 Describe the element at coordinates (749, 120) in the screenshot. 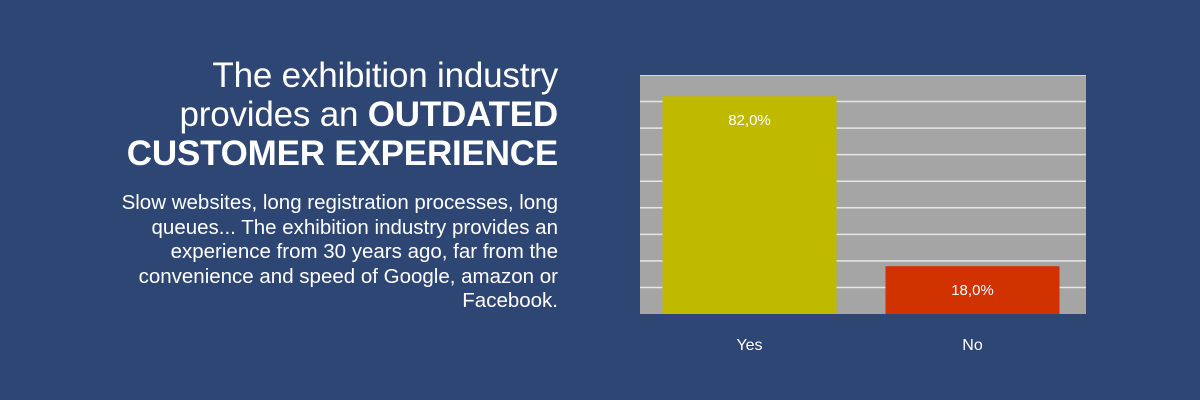

I see `data-label-yes: 82,0%` at that location.